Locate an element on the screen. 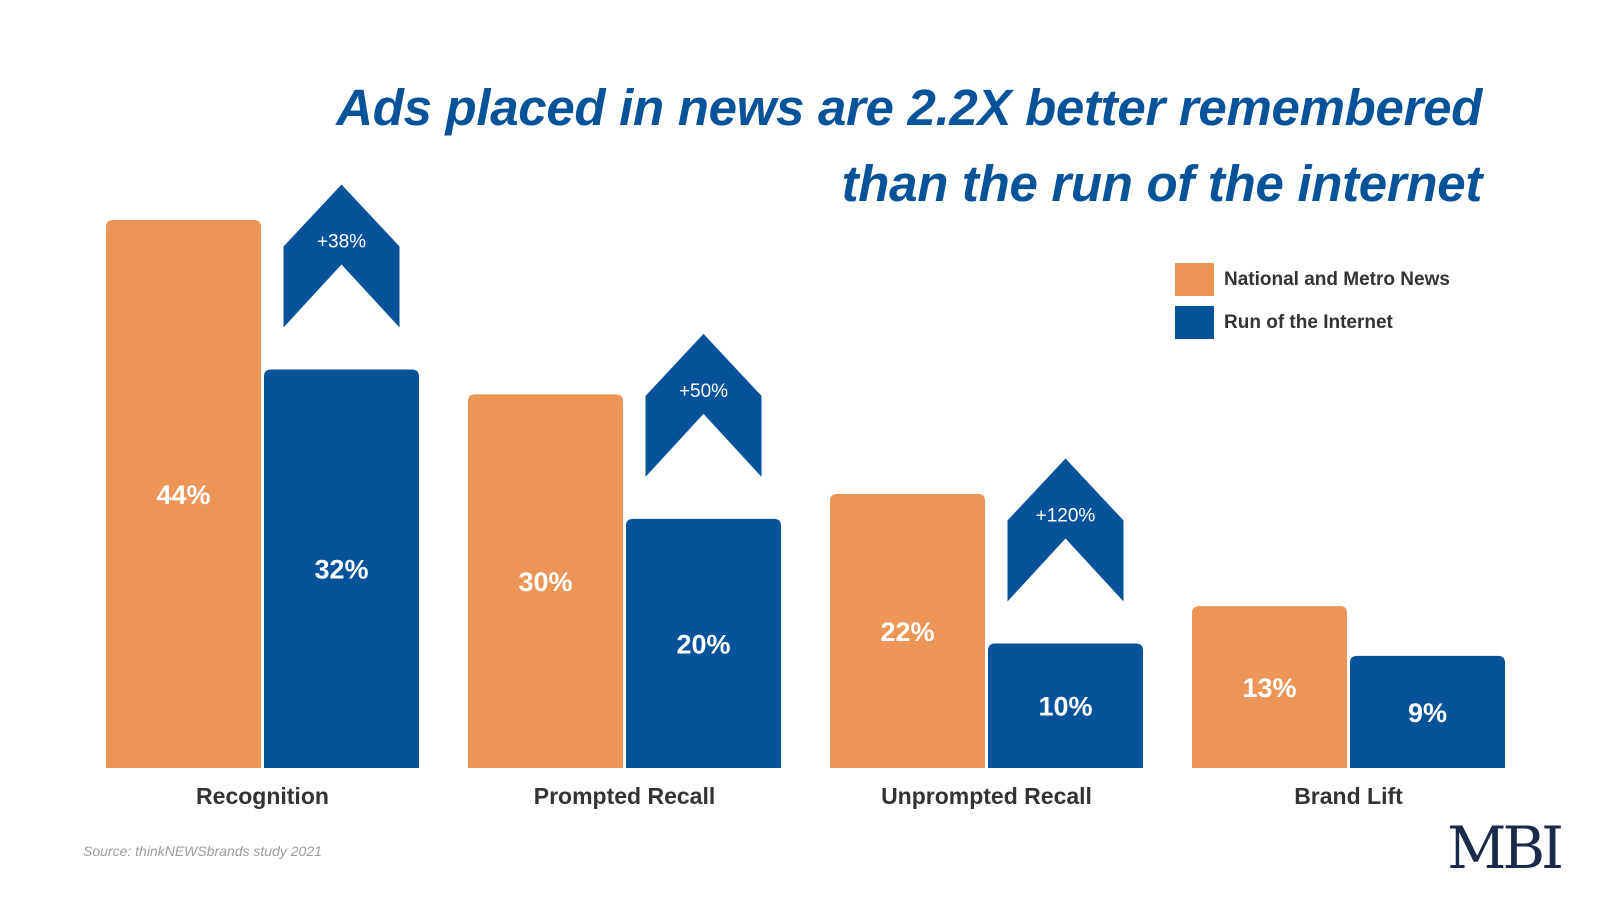 This screenshot has width=1600, height=900. legend-swatch-news is located at coordinates (1194, 279).